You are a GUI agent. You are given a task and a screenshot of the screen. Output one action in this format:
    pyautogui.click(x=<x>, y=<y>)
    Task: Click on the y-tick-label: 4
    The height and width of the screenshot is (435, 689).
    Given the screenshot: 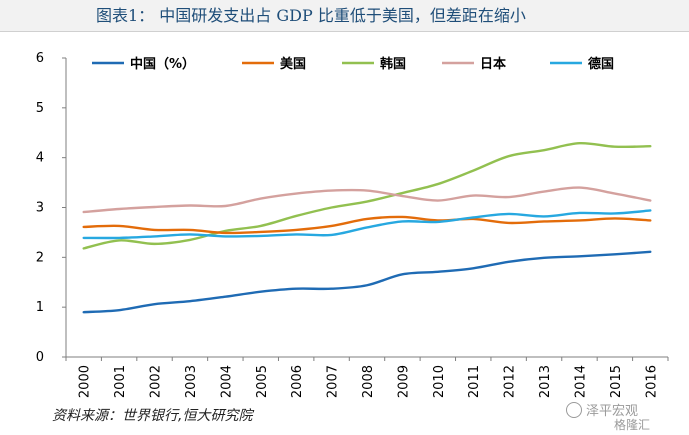 What is the action you would take?
    pyautogui.click(x=40, y=158)
    